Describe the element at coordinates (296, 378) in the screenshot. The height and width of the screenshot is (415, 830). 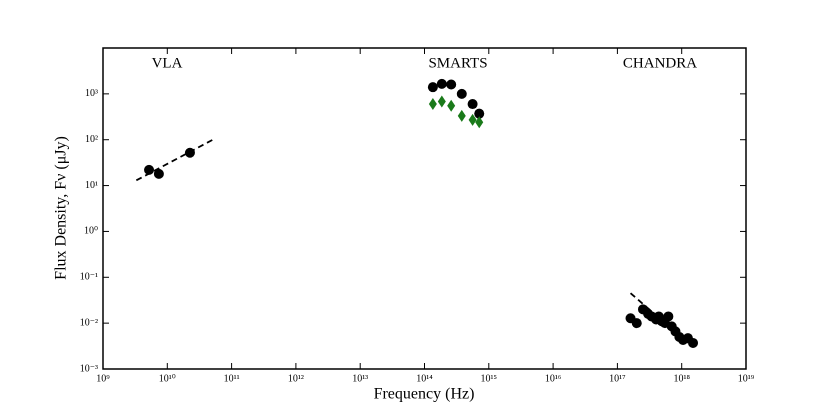
I see `x-tick-label: 10¹²` at that location.